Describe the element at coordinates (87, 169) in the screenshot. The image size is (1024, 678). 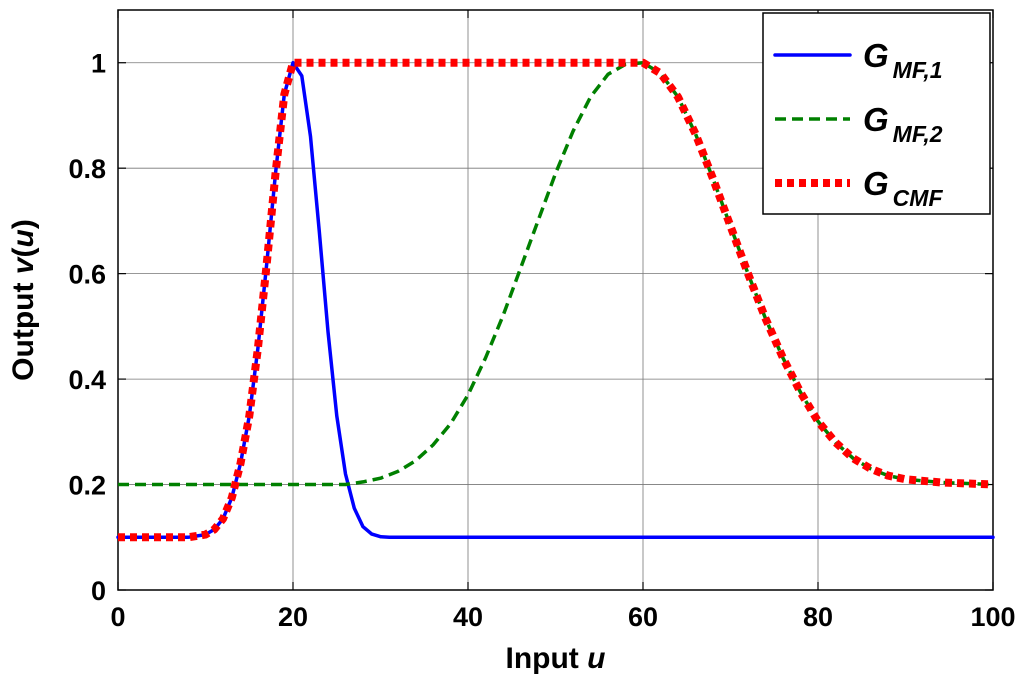
I see `y-tick-label: 0.8` at that location.